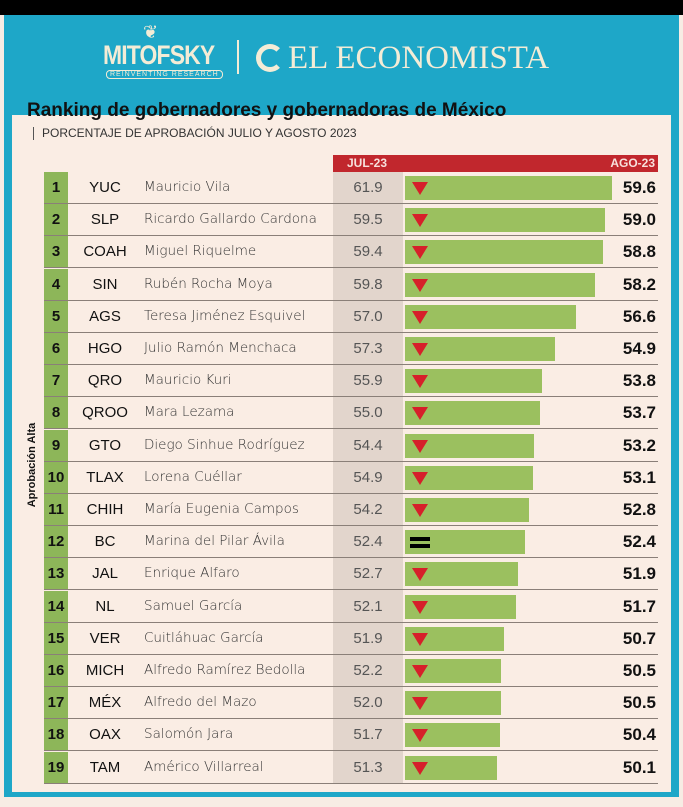  I want to click on rank: 8, so click(56, 413).